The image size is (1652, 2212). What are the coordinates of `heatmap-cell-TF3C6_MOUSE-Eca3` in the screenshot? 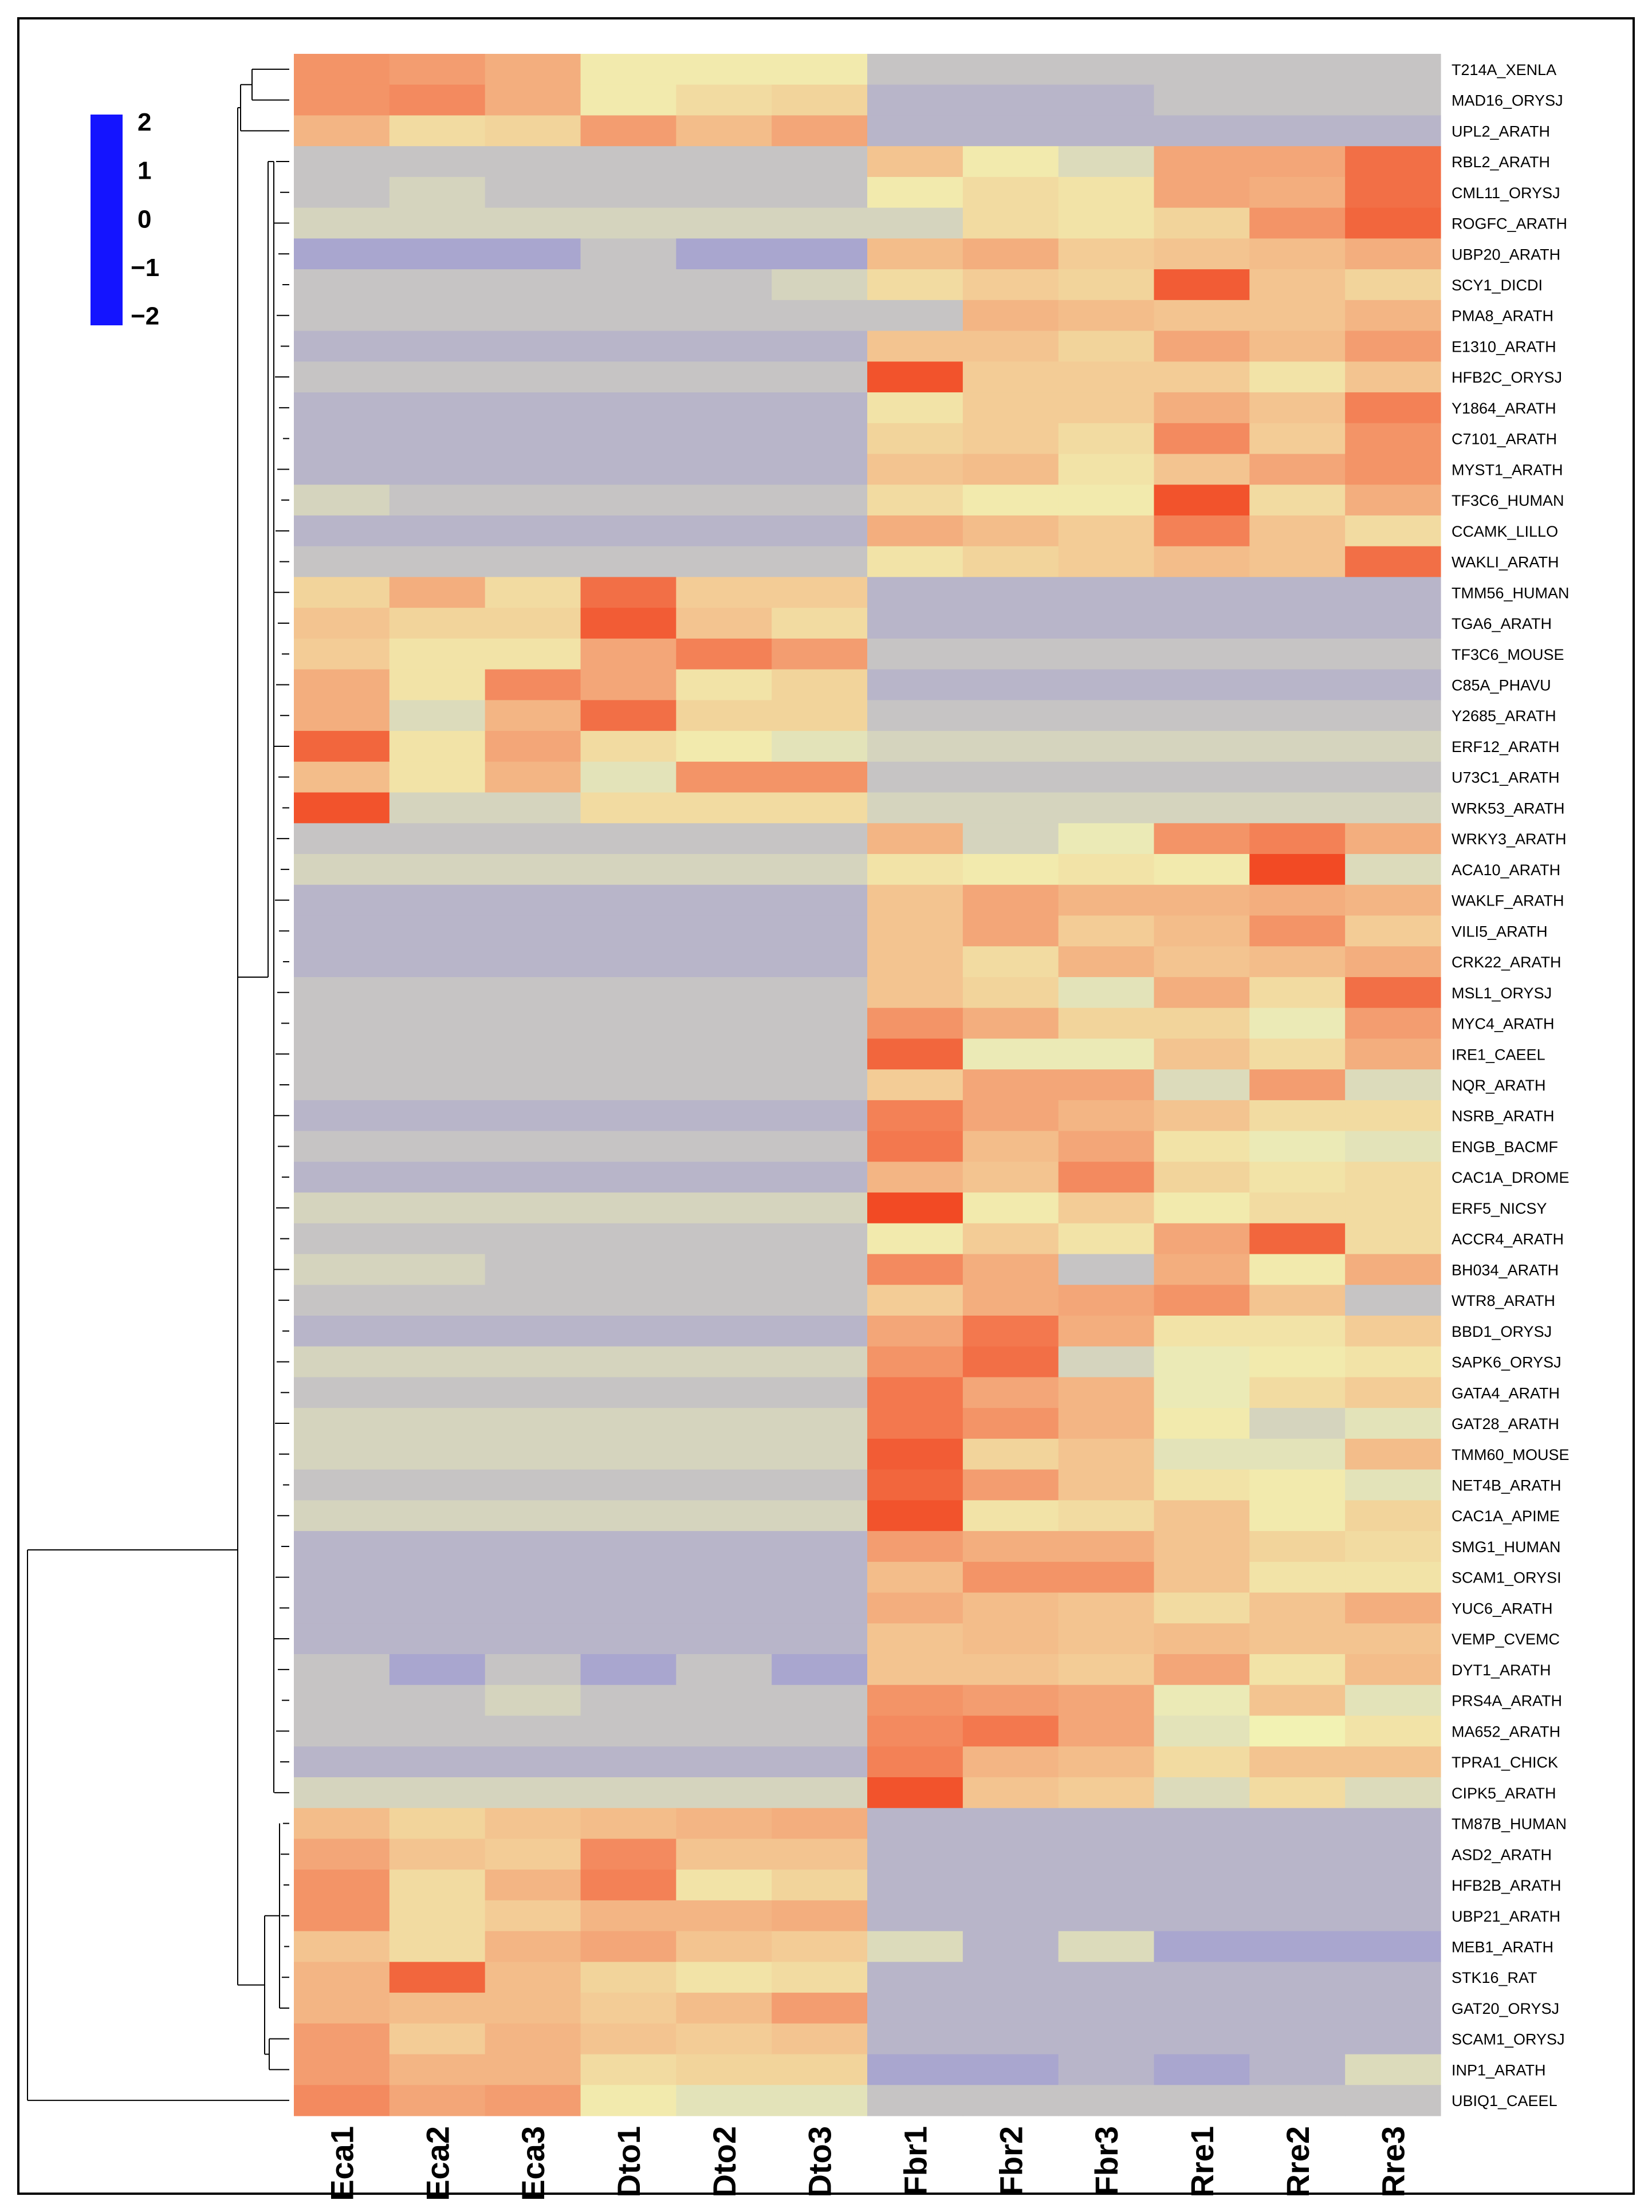 It's located at (533, 654).